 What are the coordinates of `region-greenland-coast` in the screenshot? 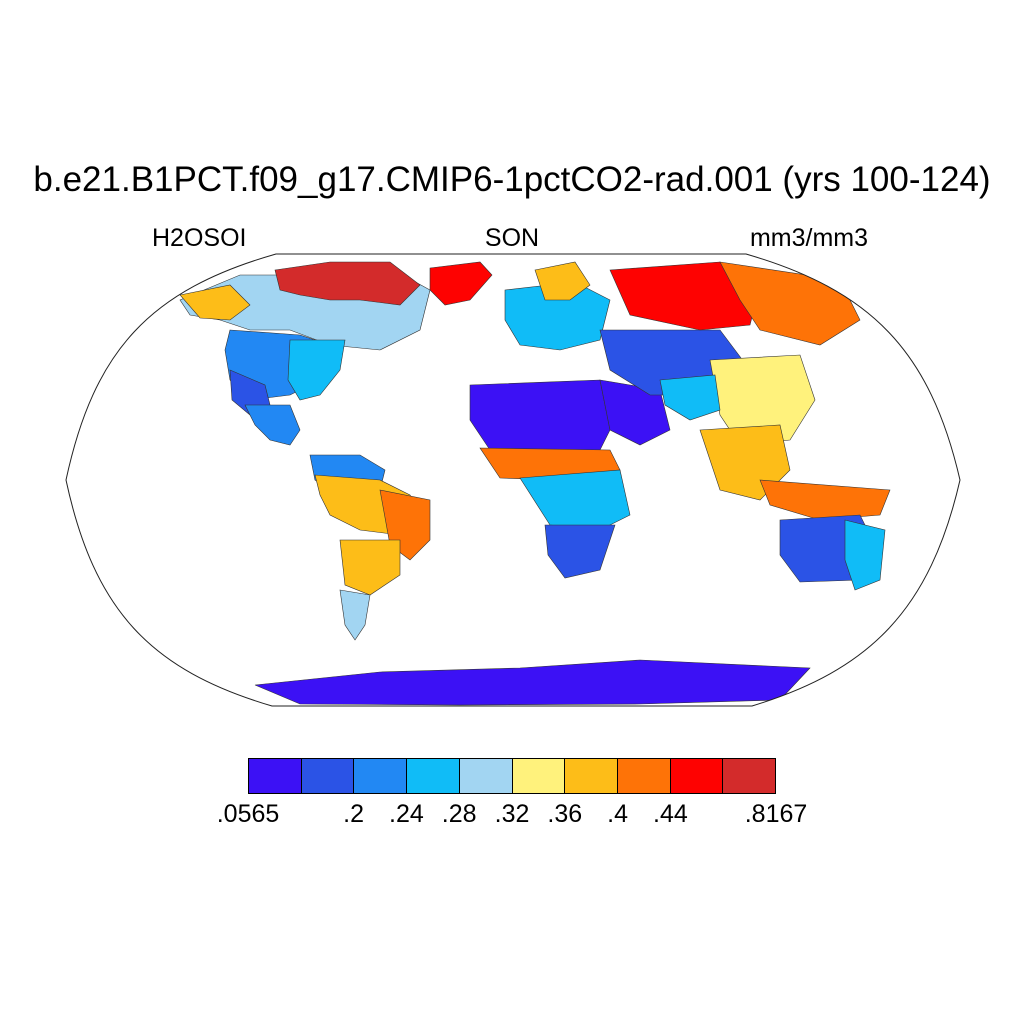 It's located at (461, 283).